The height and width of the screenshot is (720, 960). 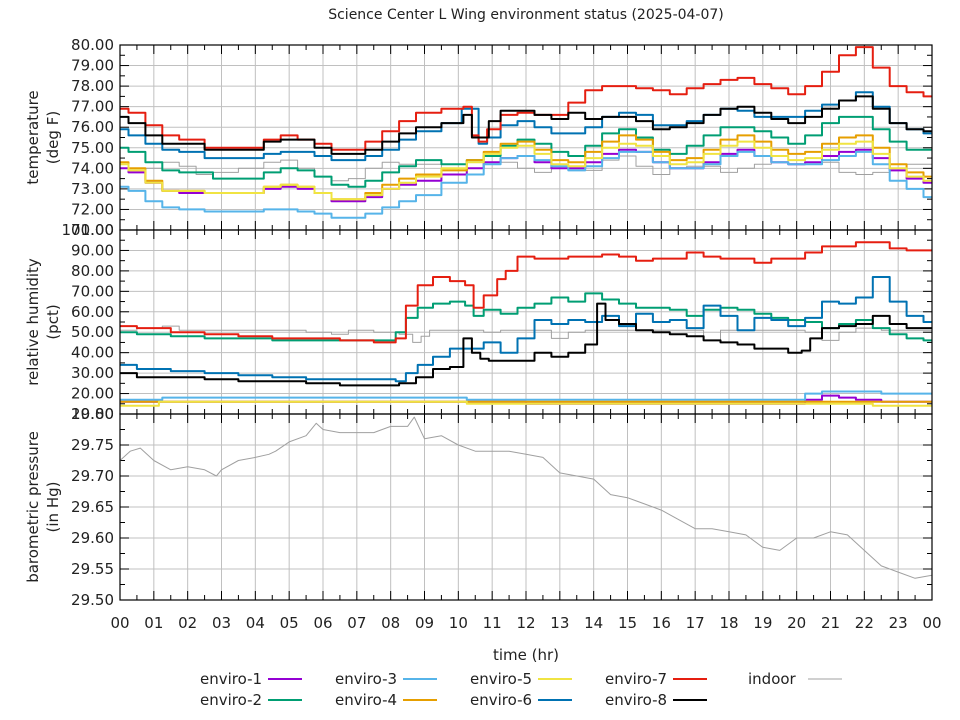 I want to click on y-tick-label: 72.00, so click(x=92, y=209).